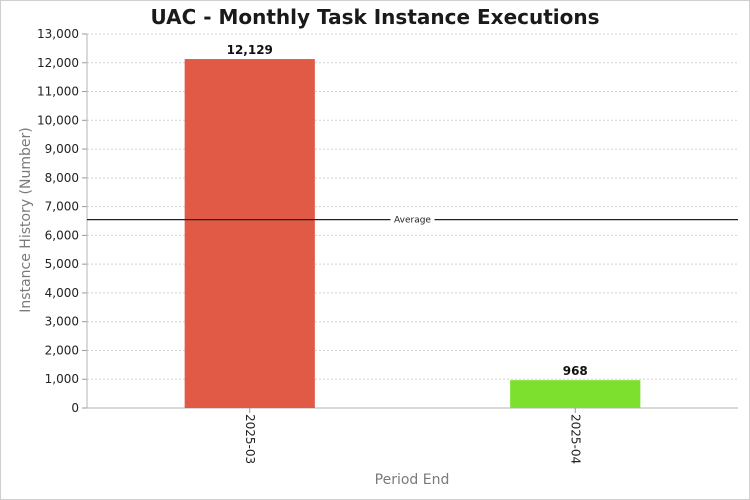 The image size is (750, 500). What do you see at coordinates (62, 350) in the screenshot?
I see `y-tick-label: 2,000` at bounding box center [62, 350].